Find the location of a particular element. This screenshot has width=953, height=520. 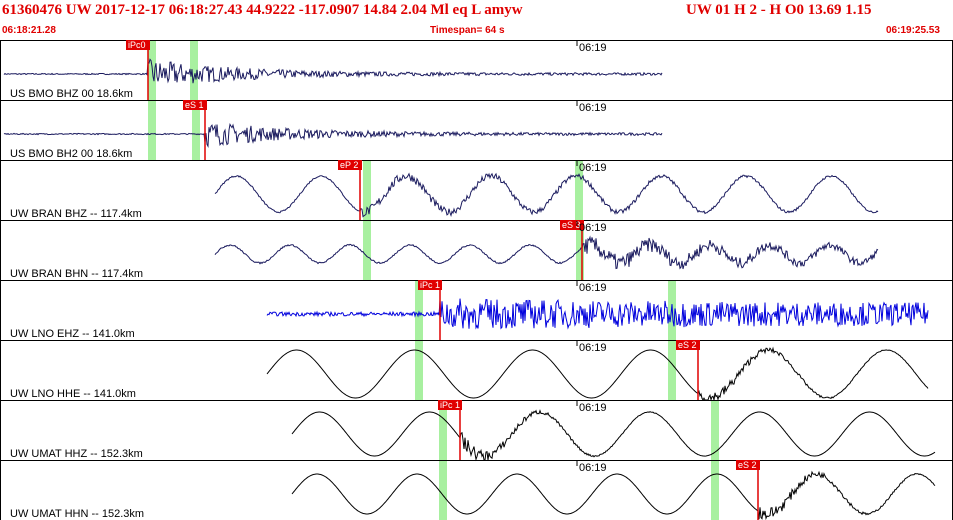

trace-row: eP 2 06:19 UW BRAN BHZ -- 117.4km is located at coordinates (476, 190).